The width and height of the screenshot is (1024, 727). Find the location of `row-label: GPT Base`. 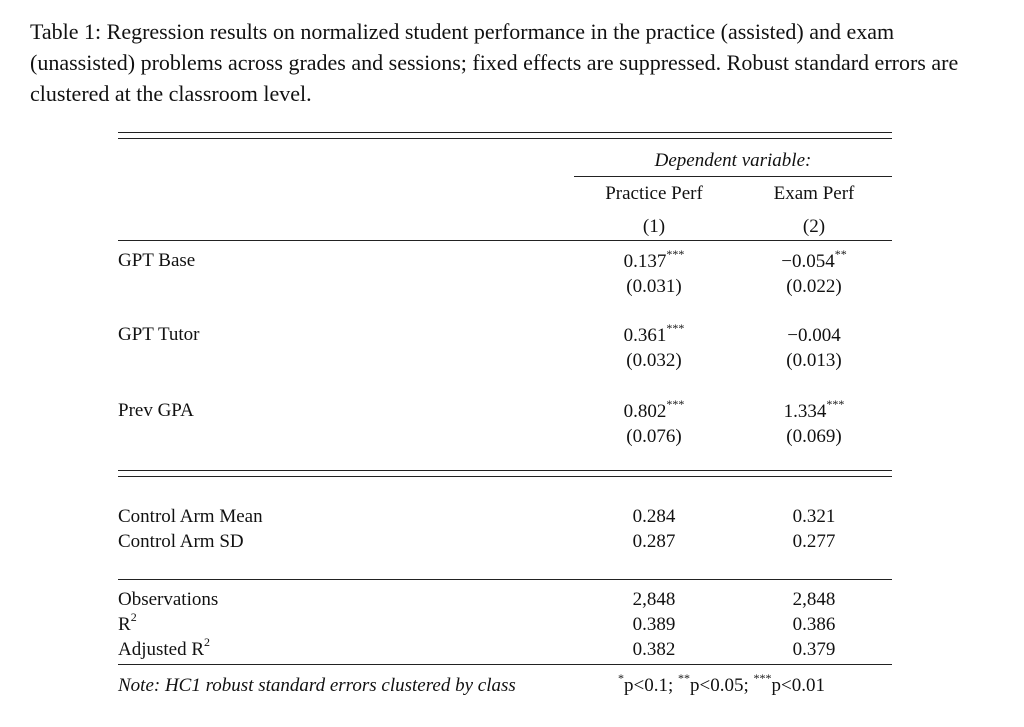

row-label: GPT Base is located at coordinates (157, 260).